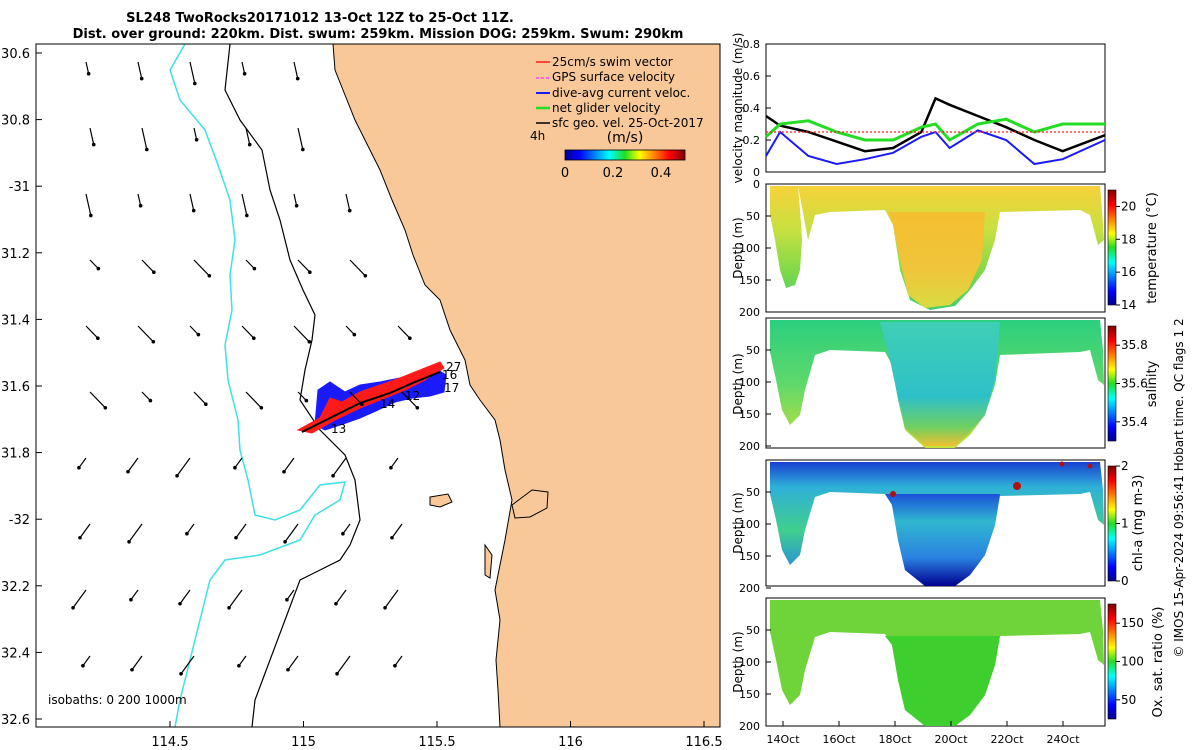  I want to click on salinity-colorbar-ticks: 35.4 35.6 35.8, so click(1132, 383).